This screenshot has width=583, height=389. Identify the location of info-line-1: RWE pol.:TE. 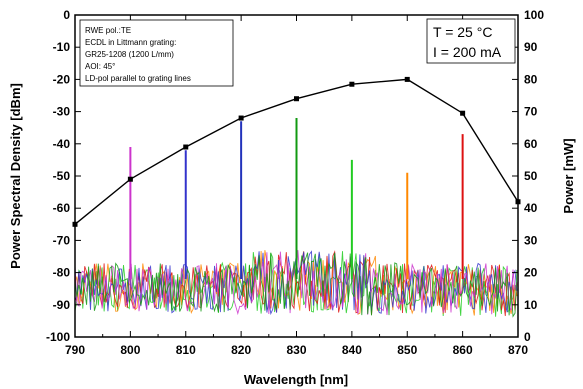
(108, 30).